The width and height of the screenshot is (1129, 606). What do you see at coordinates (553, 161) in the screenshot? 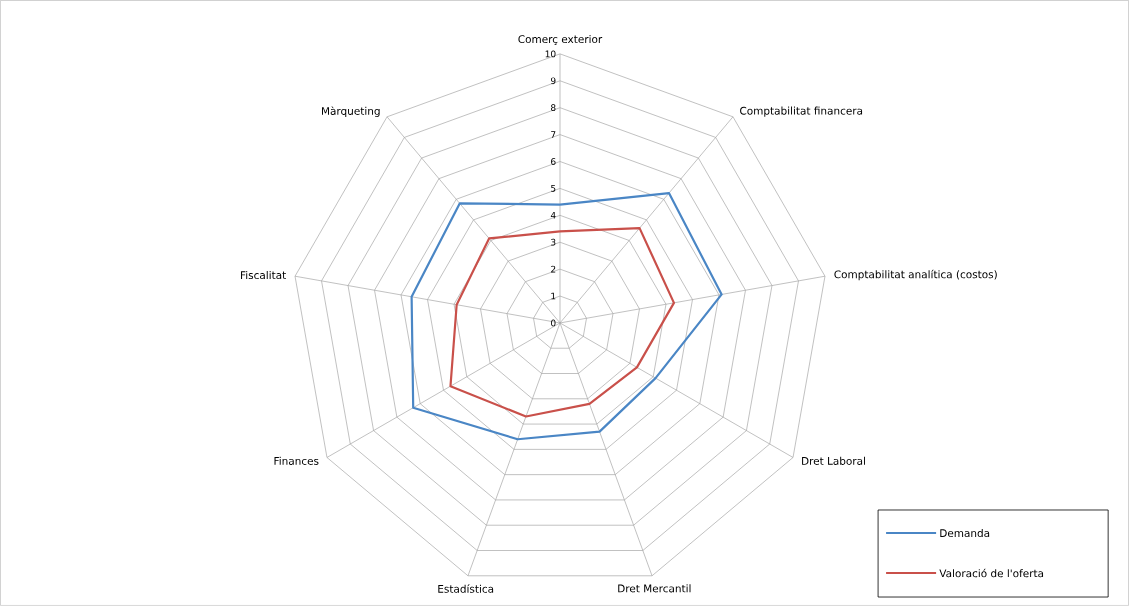
I see `y-tick-label: 6` at bounding box center [553, 161].